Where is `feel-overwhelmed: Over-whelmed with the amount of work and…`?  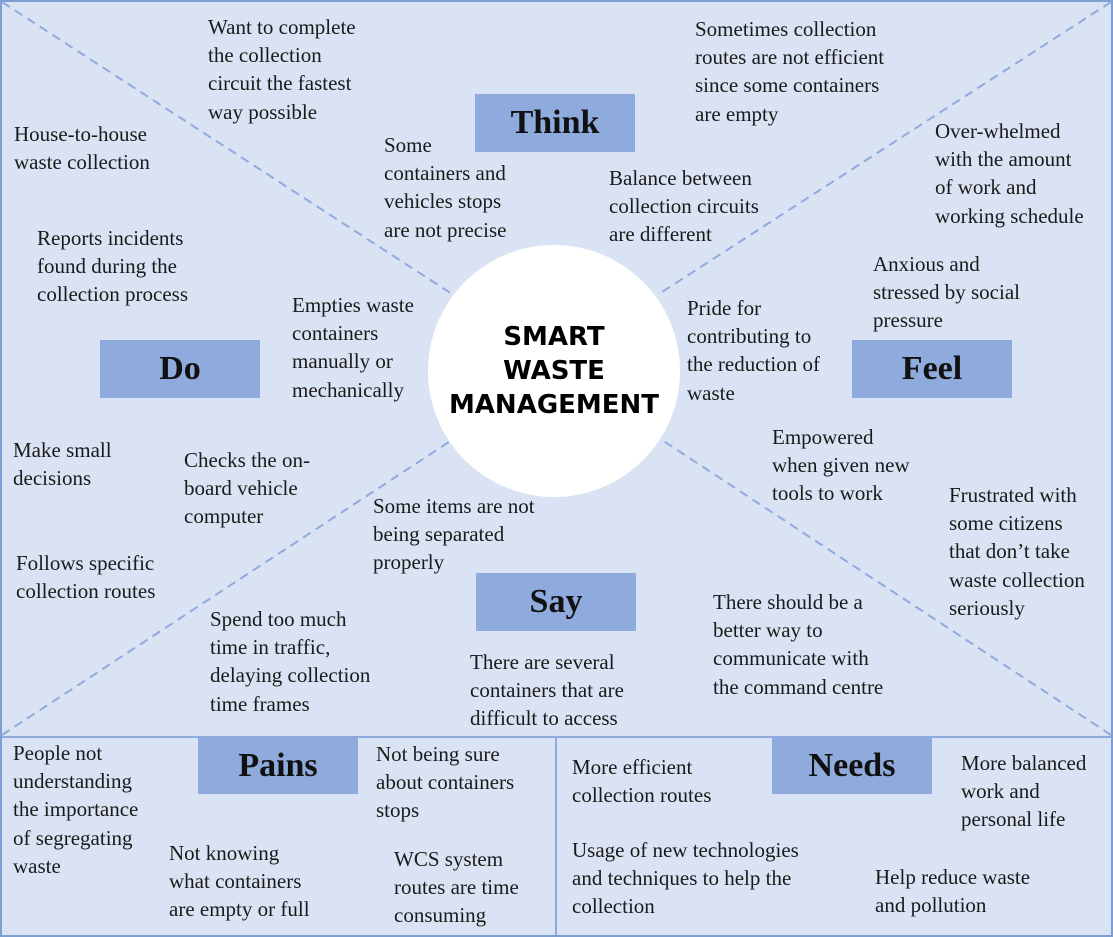 feel-overwhelmed: Over-whelmed with the amount of work and… is located at coordinates (1009, 173).